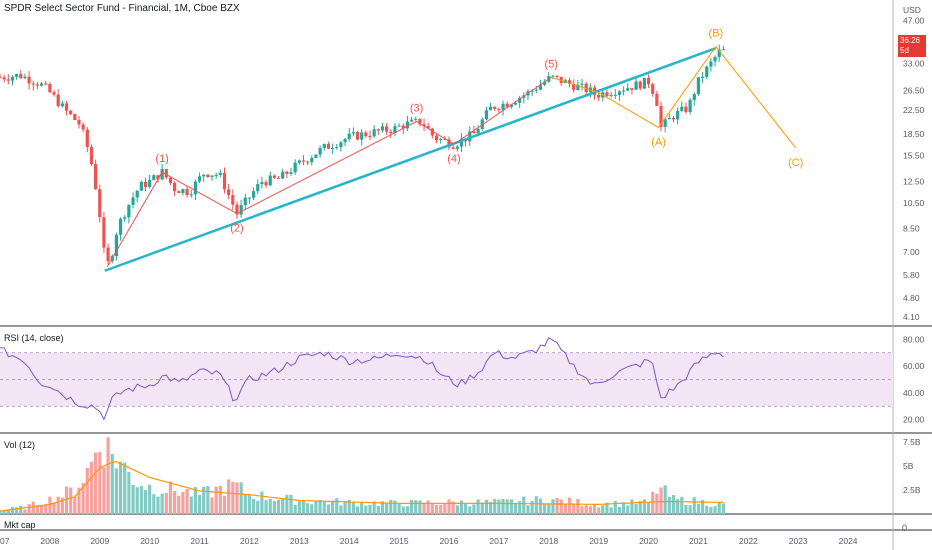 Image resolution: width=932 pixels, height=550 pixels. I want to click on price-tick-label: 26.50, so click(914, 90).